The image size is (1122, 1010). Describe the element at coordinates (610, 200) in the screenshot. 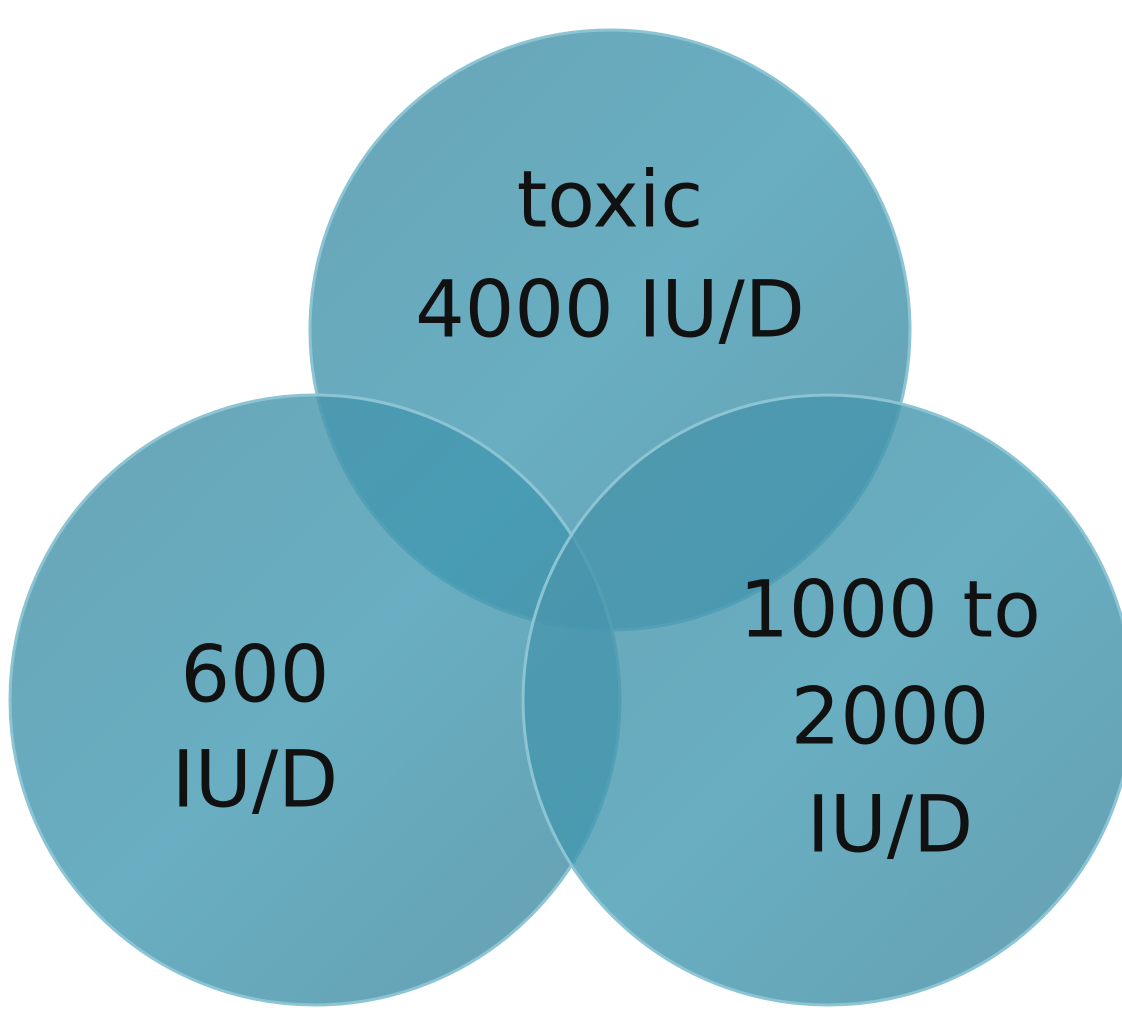

I see `label-line: toxic` at that location.